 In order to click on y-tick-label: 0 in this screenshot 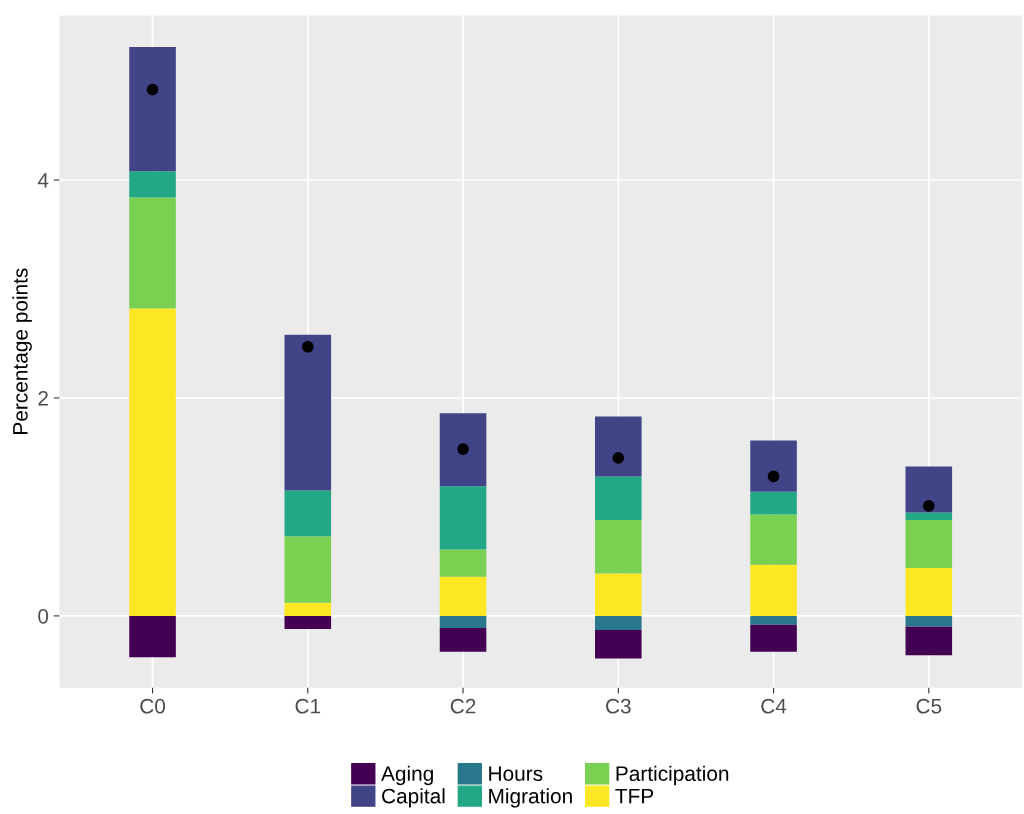, I will do `click(43, 616)`.